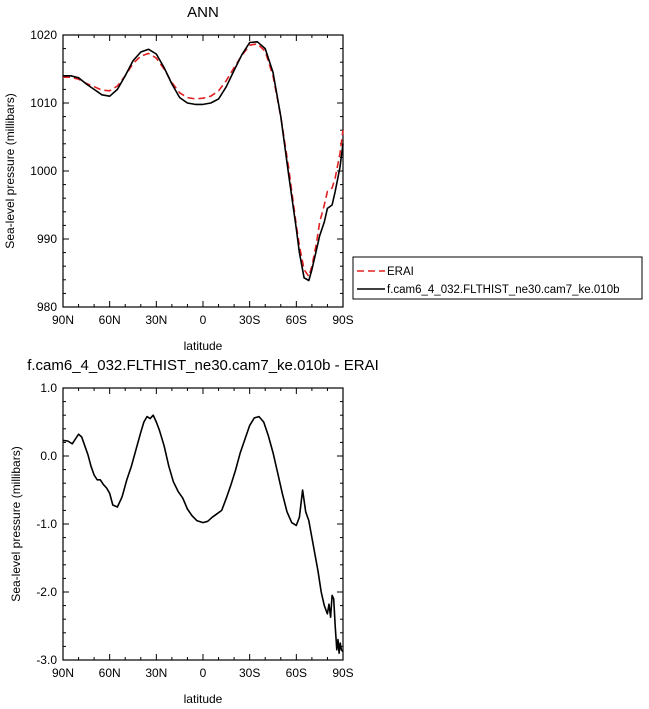 Image resolution: width=649 pixels, height=709 pixels. Describe the element at coordinates (63, 673) in the screenshot. I see `bottom-x-tick-label: 90N` at that location.